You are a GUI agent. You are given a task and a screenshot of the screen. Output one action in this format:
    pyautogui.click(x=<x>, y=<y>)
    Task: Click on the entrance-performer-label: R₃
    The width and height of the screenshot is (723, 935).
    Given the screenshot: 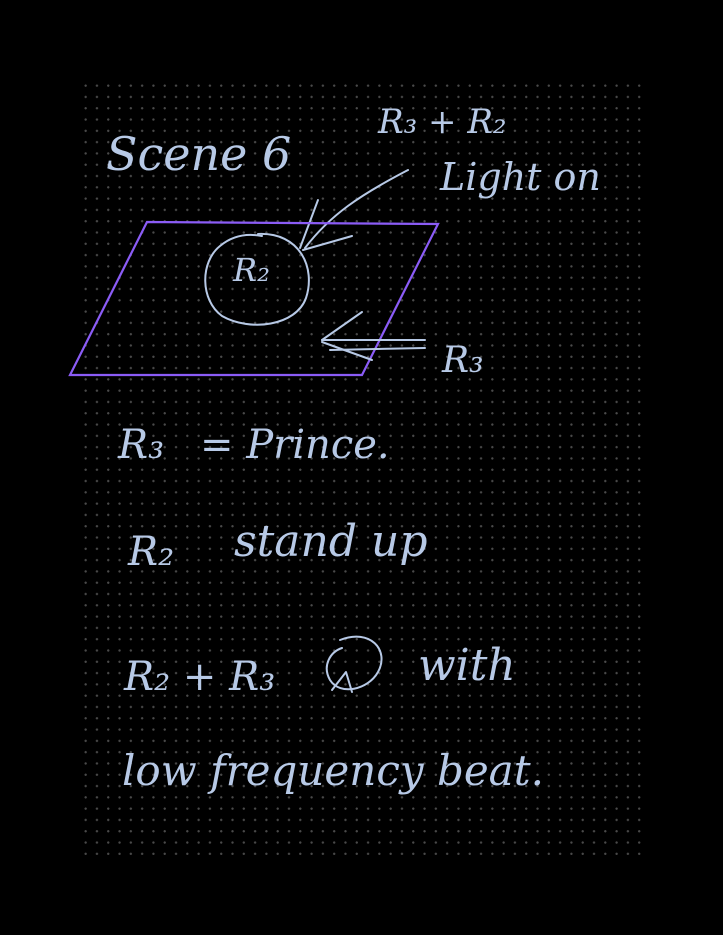 What is the action you would take?
    pyautogui.click(x=462, y=360)
    